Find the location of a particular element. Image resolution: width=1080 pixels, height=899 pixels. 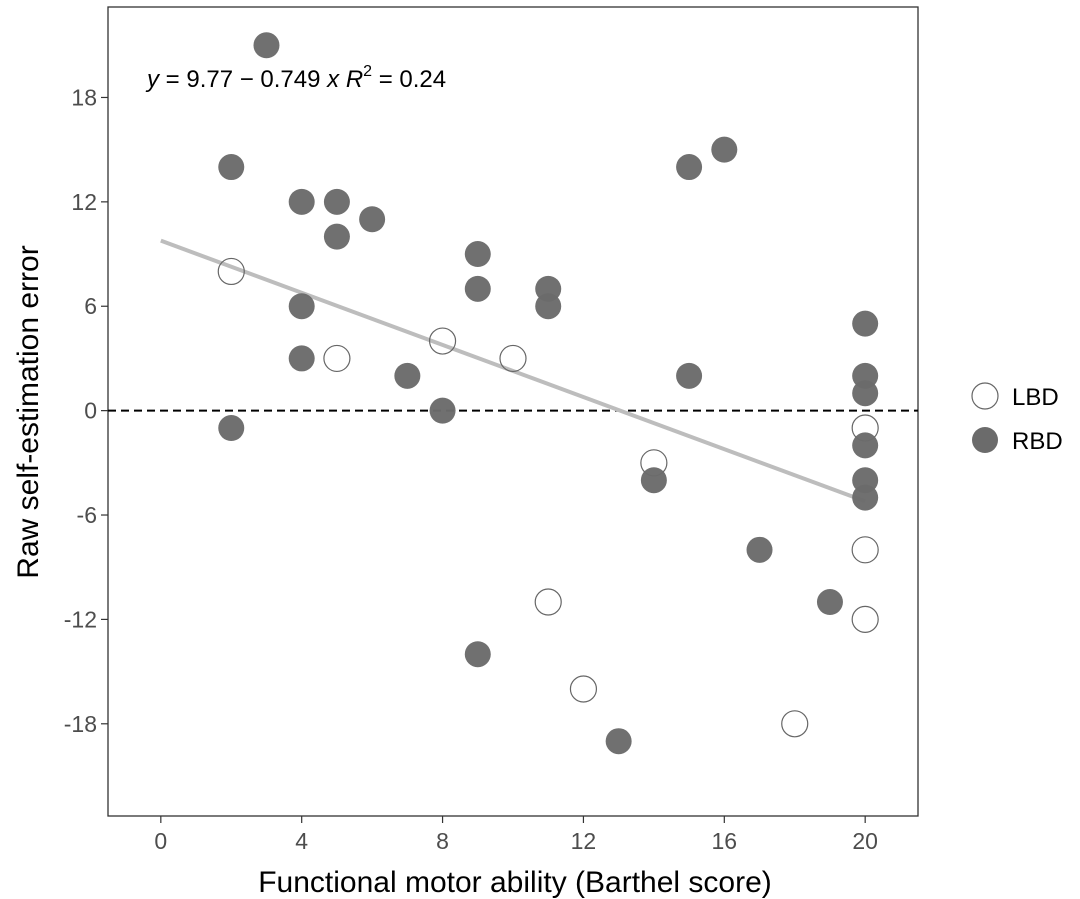

y-tick-label: 12 is located at coordinates (84, 202).